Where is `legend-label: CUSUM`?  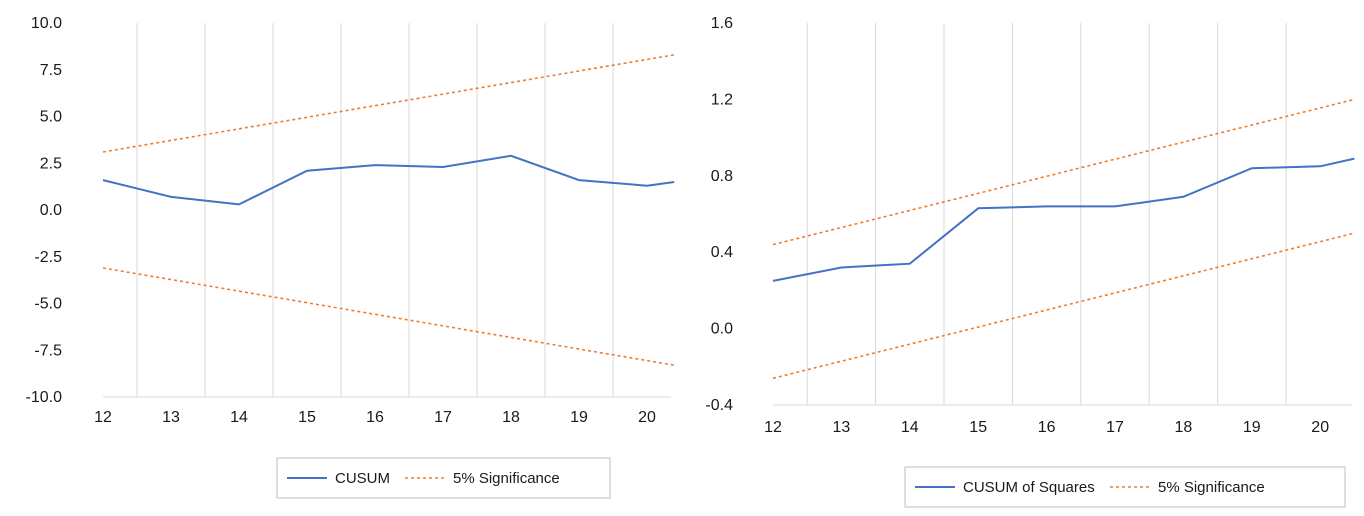 legend-label: CUSUM is located at coordinates (362, 478).